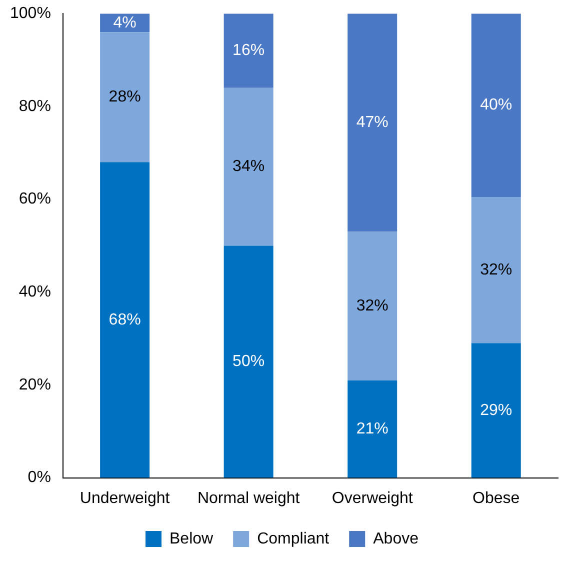  Describe the element at coordinates (30, 13) in the screenshot. I see `y-tick-label: 100%` at that location.